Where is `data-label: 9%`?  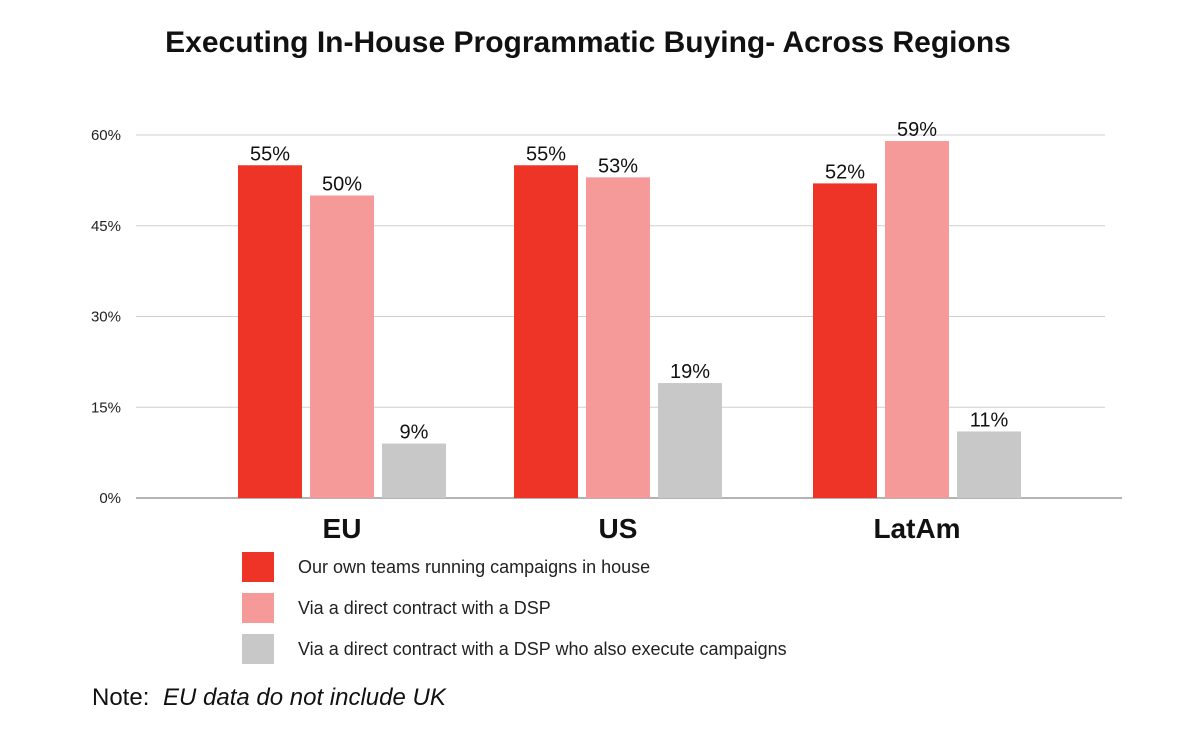
data-label: 9% is located at coordinates (414, 433).